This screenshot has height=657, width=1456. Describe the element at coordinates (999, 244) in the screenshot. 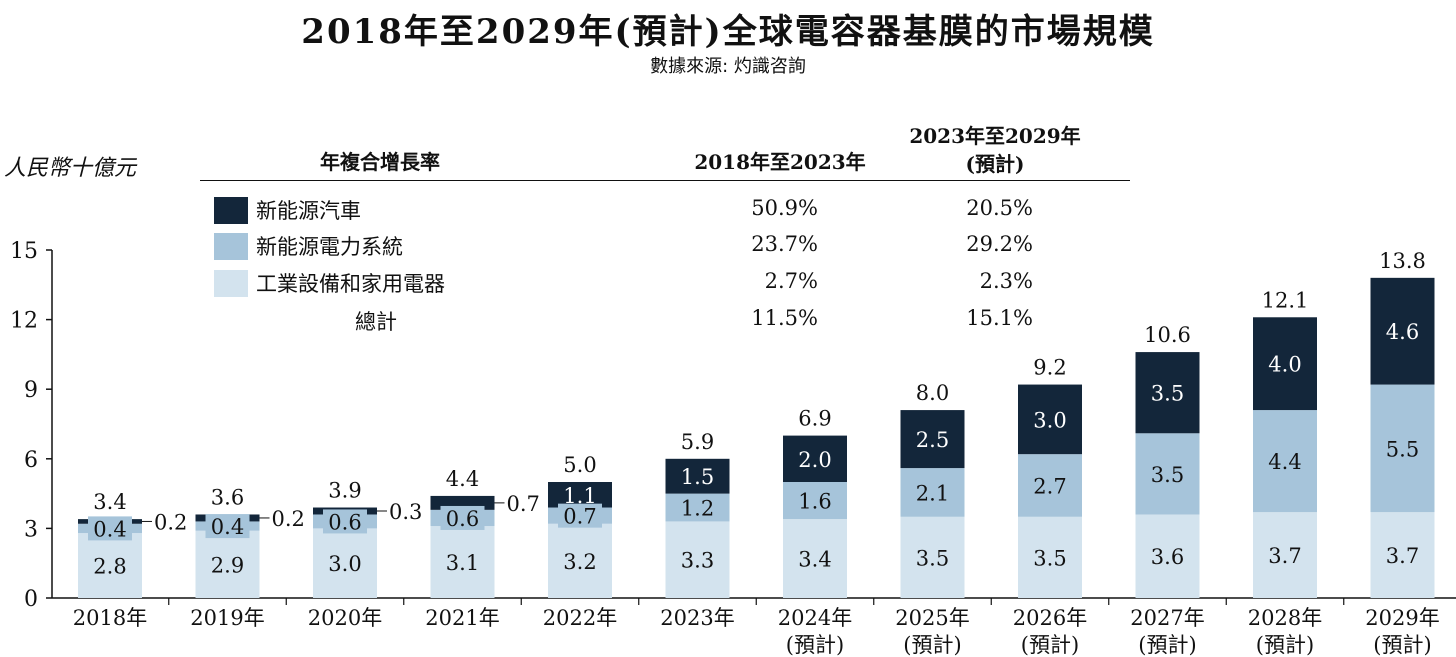

I see `cagr-power-2023-2029: 29.2%` at that location.